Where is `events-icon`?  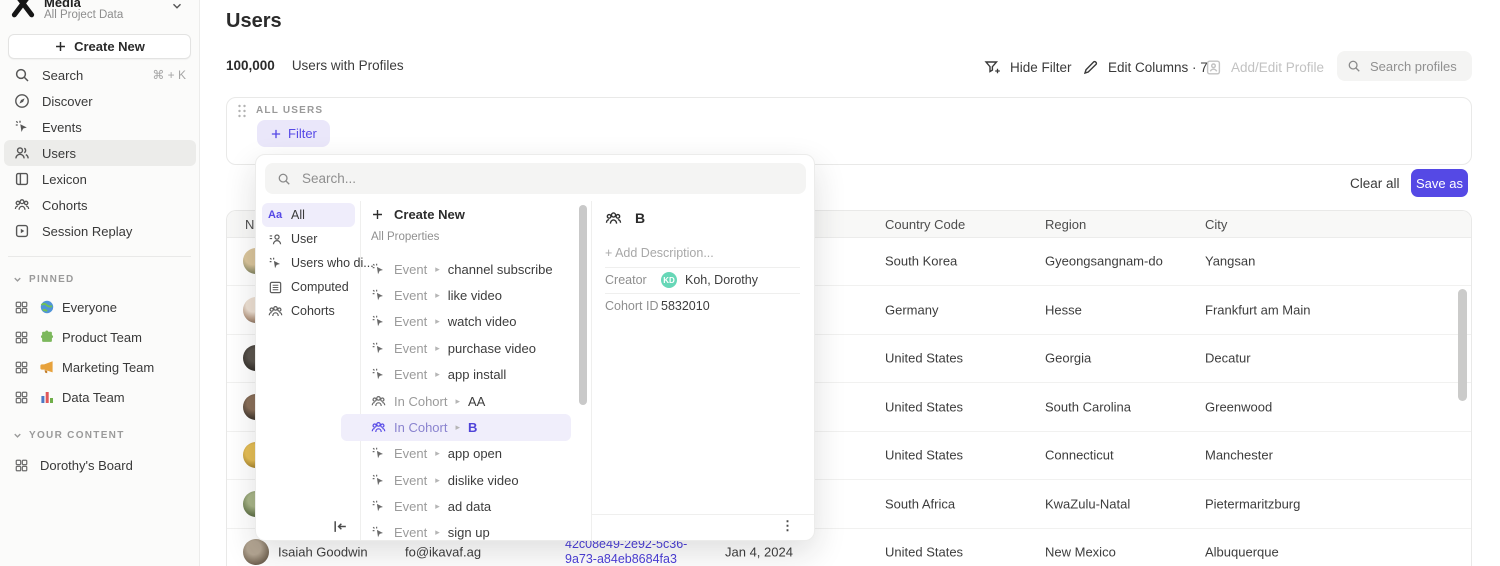 events-icon is located at coordinates (22, 127).